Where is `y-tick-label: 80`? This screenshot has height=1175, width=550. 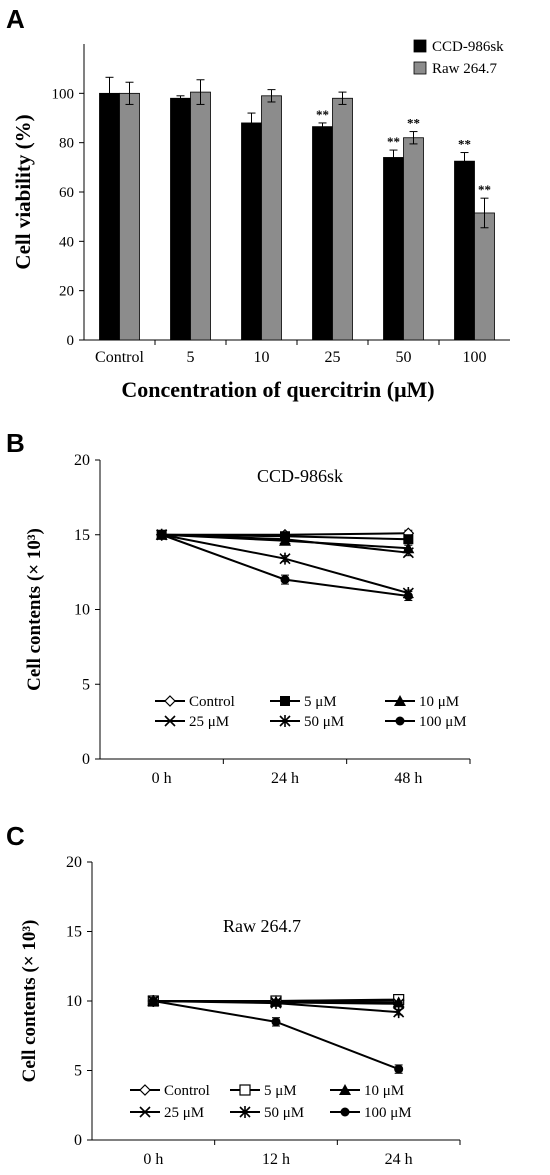 y-tick-label: 80 is located at coordinates (66, 144).